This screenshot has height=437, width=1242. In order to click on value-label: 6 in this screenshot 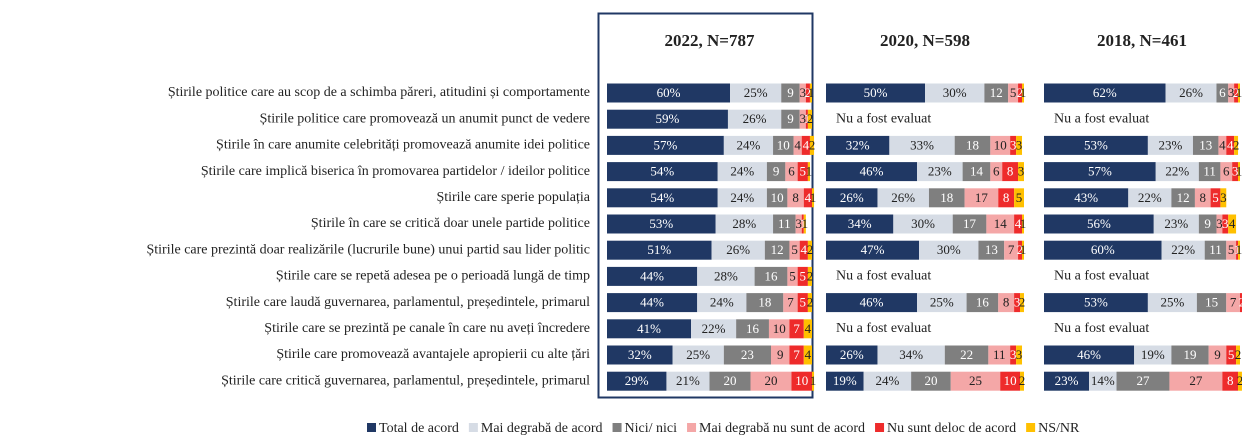, I will do `click(1226, 171)`.